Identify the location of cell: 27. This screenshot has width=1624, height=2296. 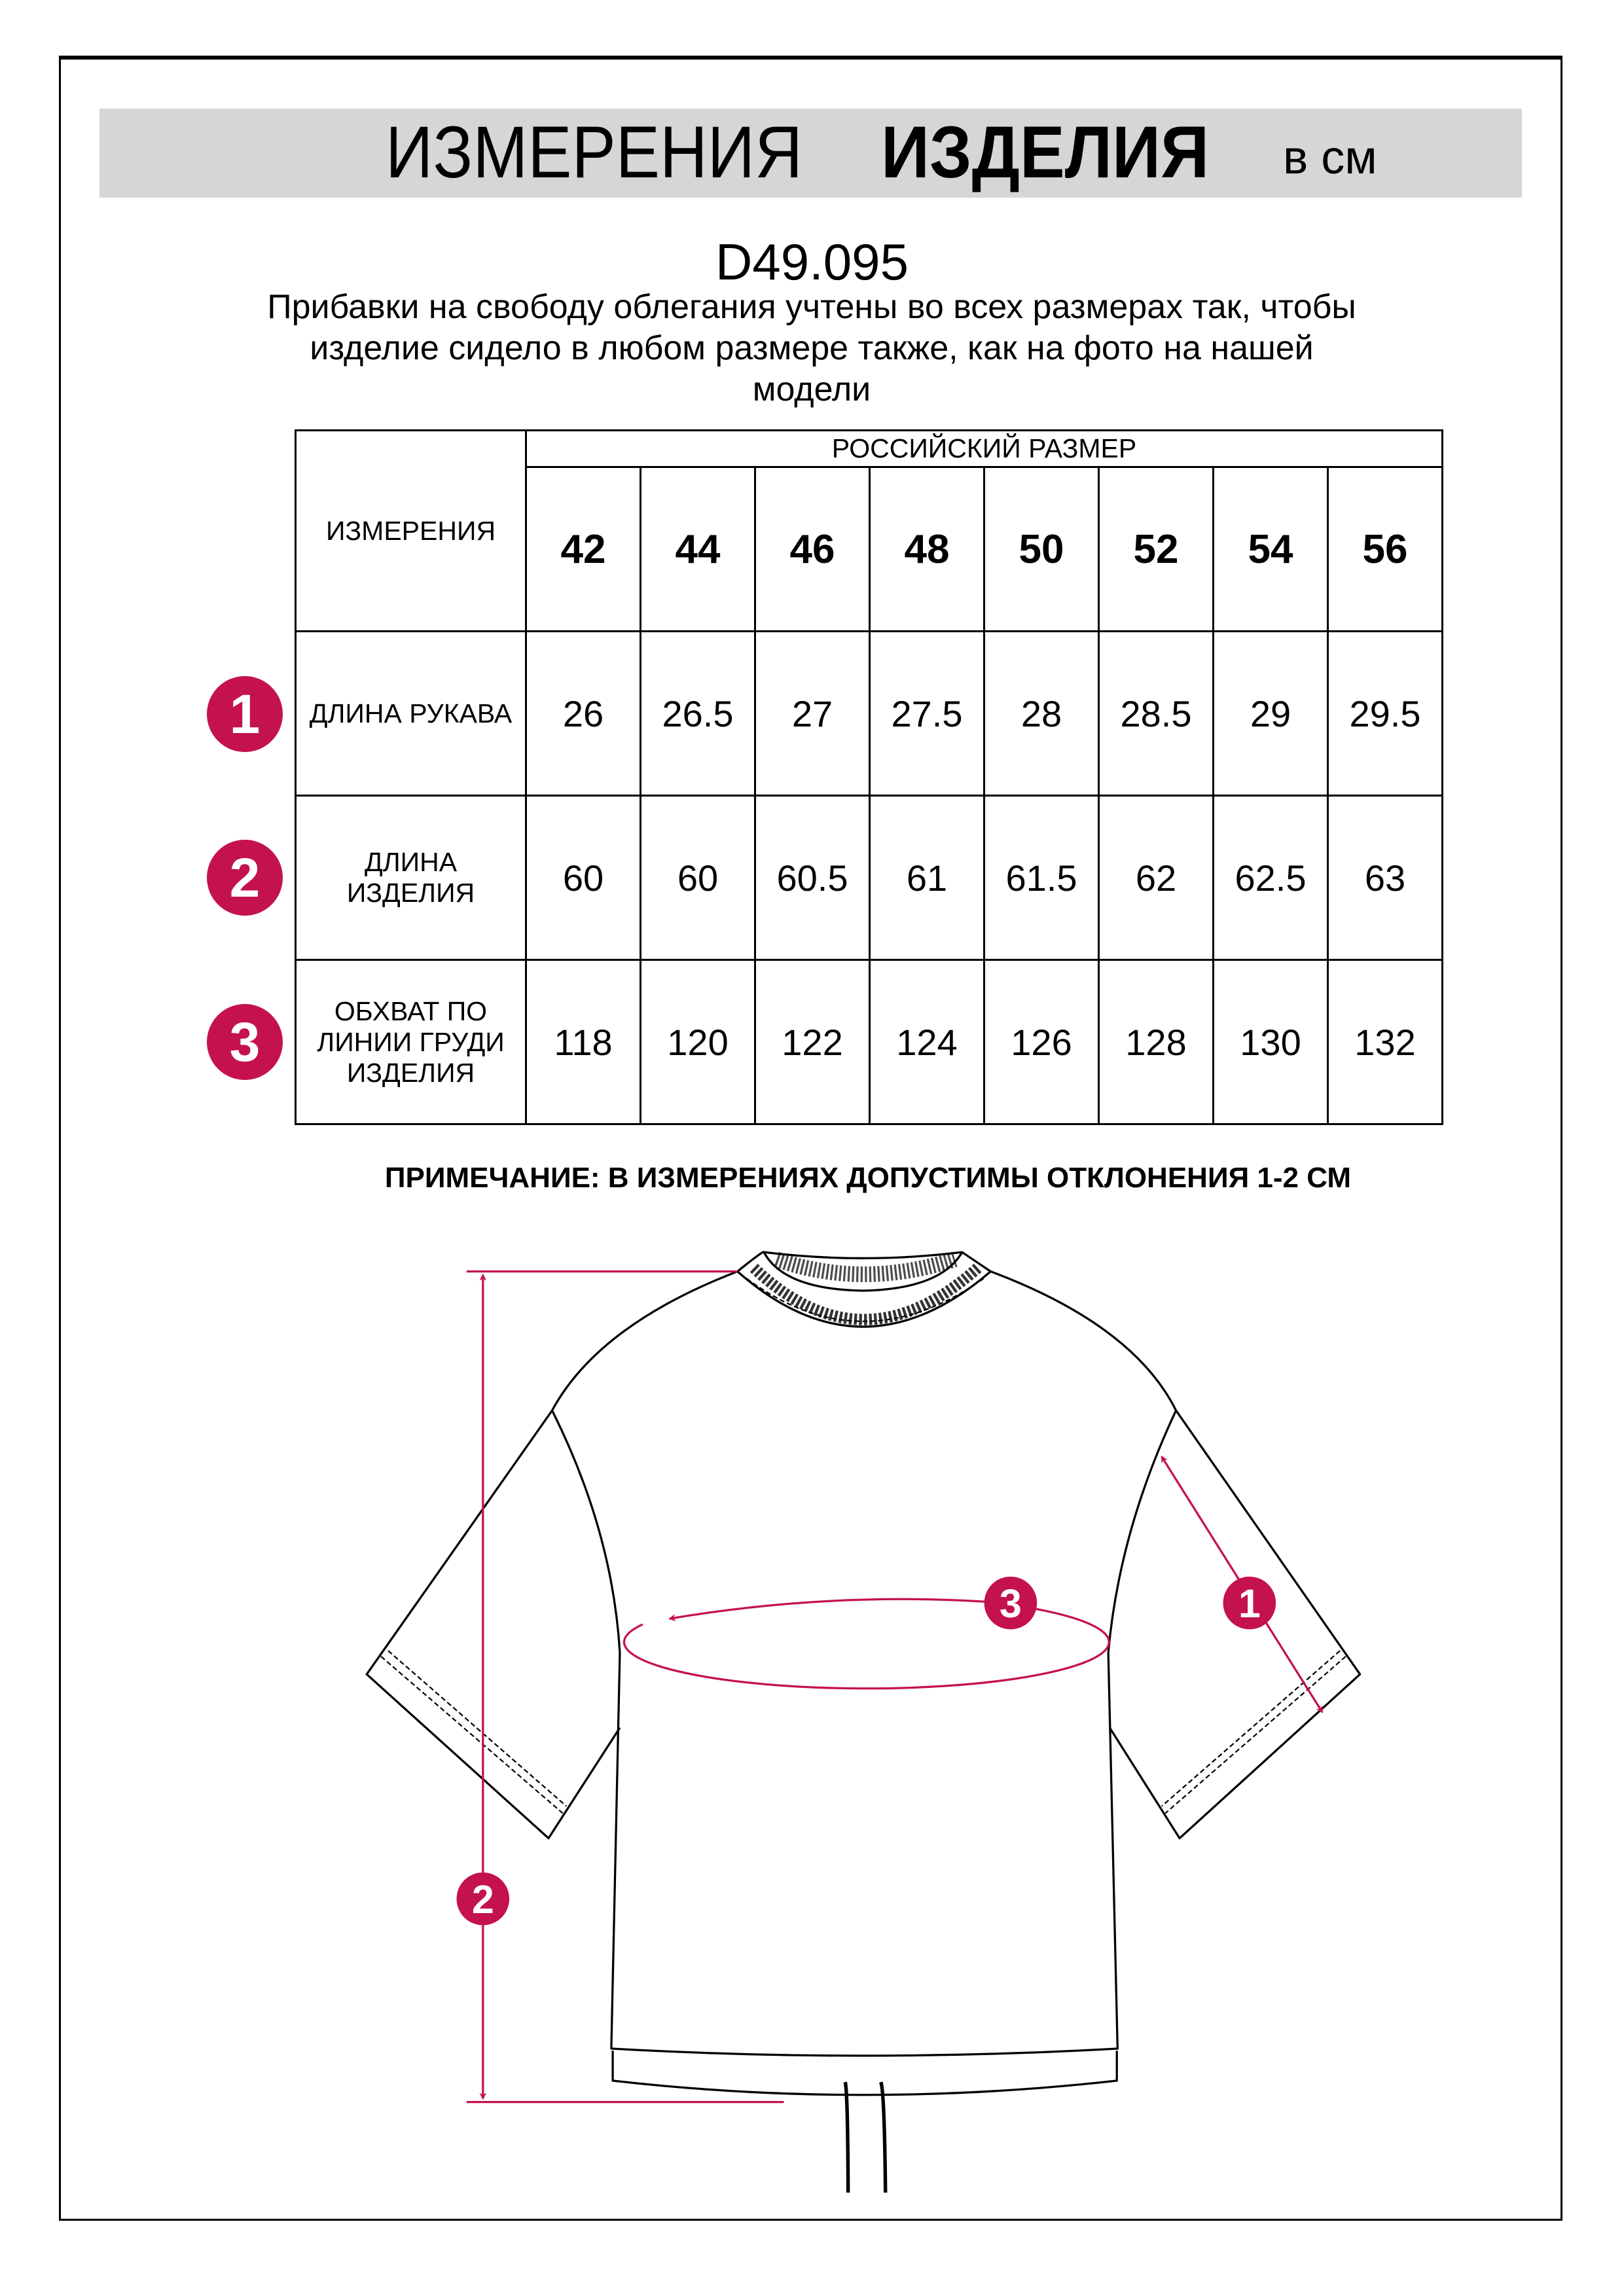
(813, 713).